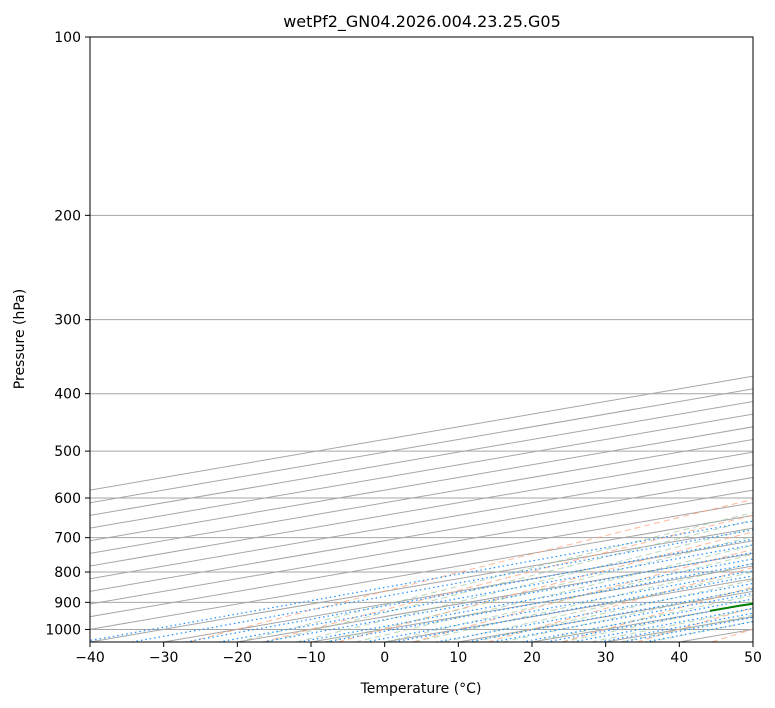 Image resolution: width=775 pixels, height=708 pixels. I want to click on y-tick-label: 400, so click(67, 395).